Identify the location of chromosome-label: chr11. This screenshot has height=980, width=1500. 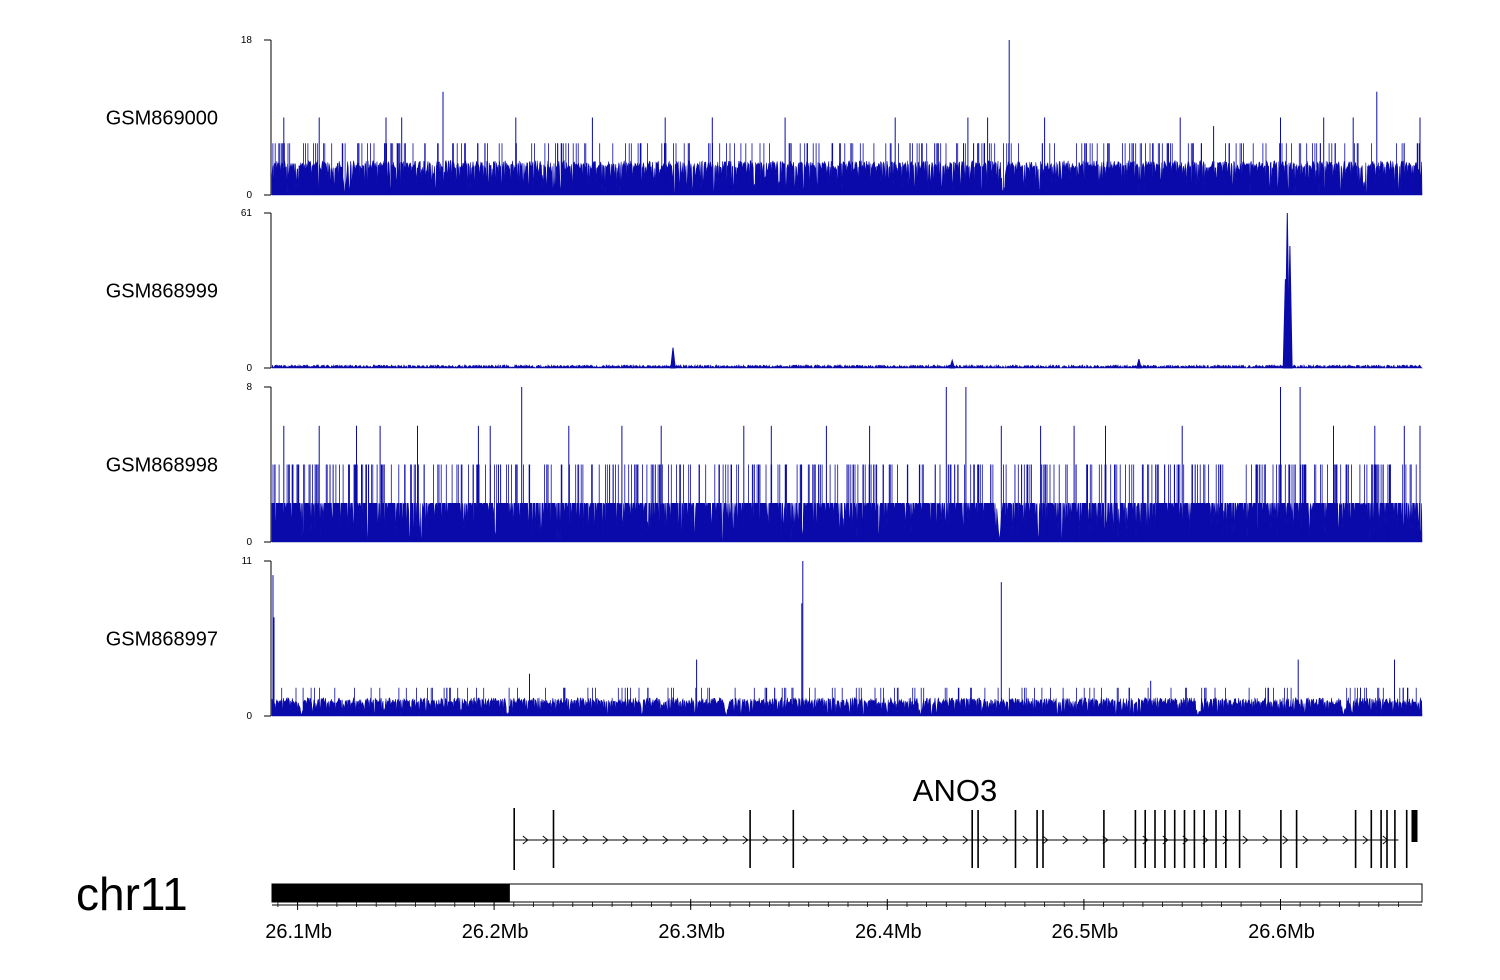
(132, 894).